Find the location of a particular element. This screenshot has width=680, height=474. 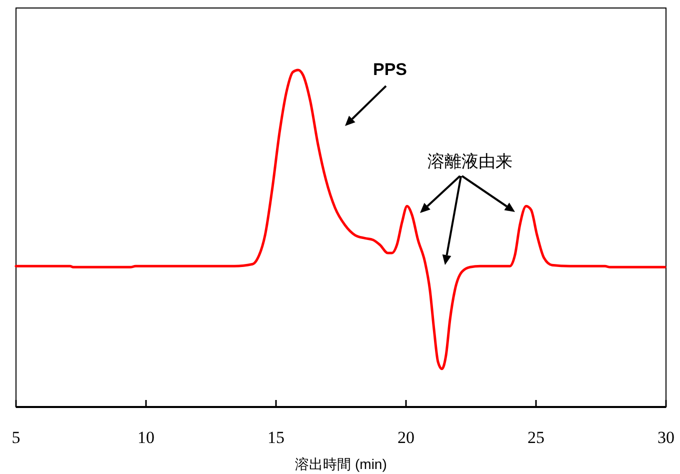

x-tick-label: 5 is located at coordinates (16, 437).